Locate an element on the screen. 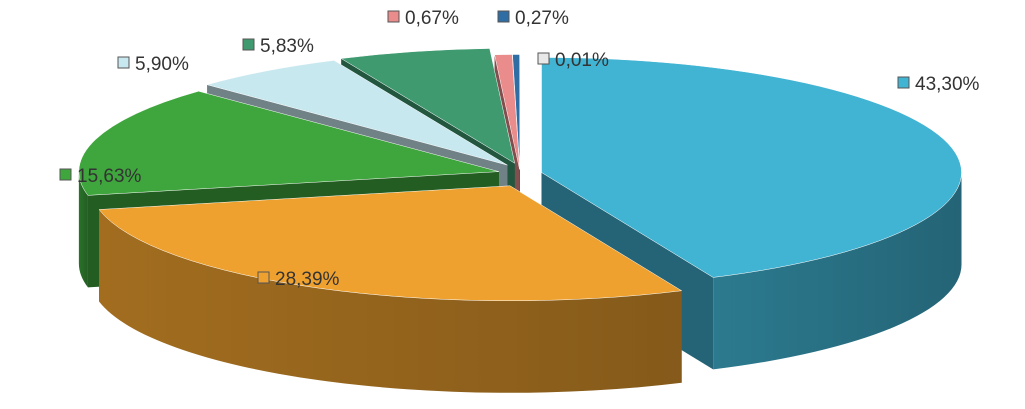  data-label: 43,30% is located at coordinates (947, 84).